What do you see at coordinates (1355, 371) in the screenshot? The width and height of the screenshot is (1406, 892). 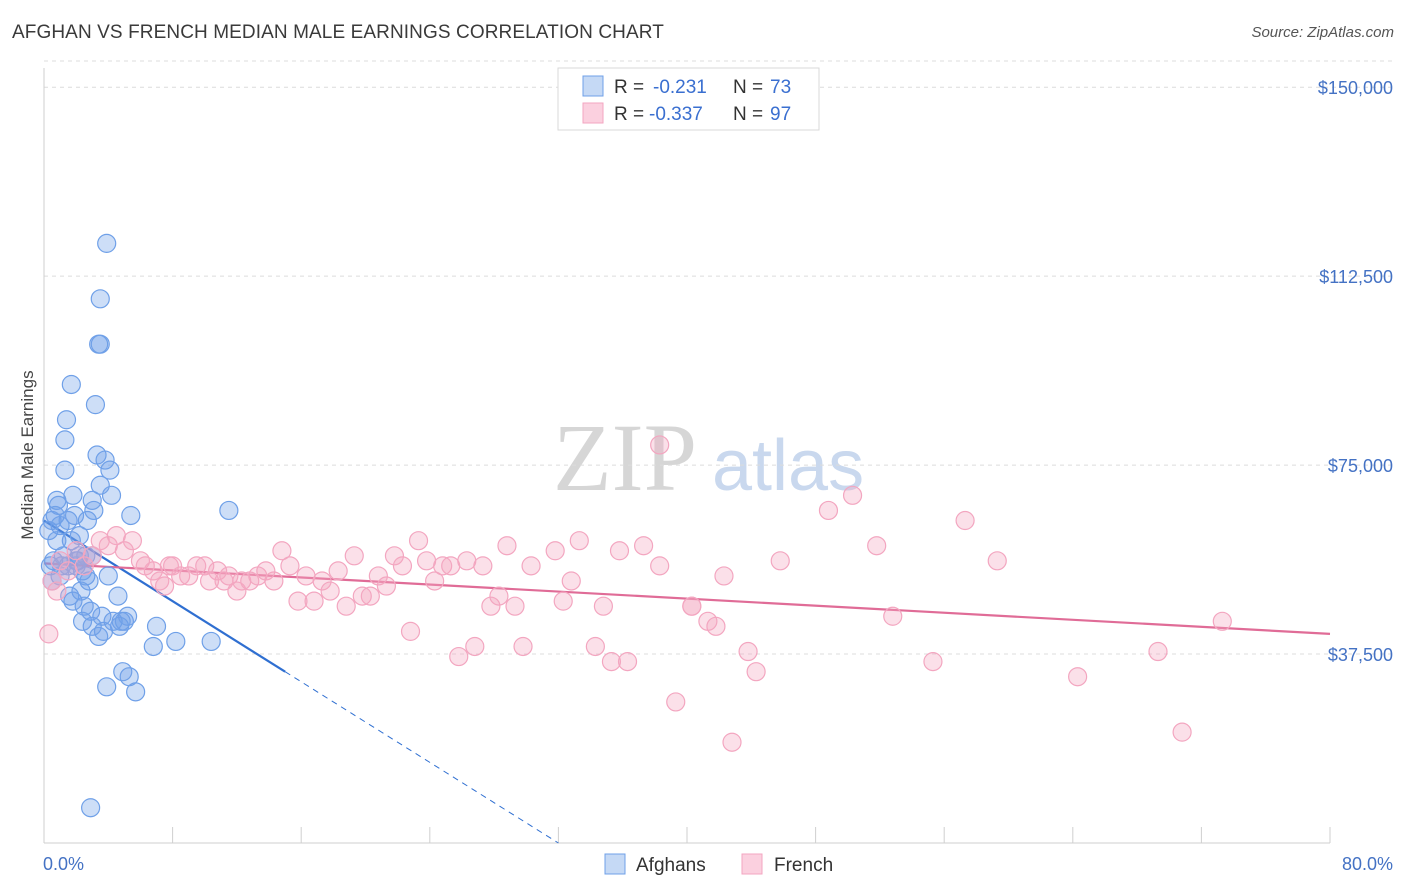 I see `y-tick-labels: $37,500 $75,000 $112,500 $150,000` at bounding box center [1355, 371].